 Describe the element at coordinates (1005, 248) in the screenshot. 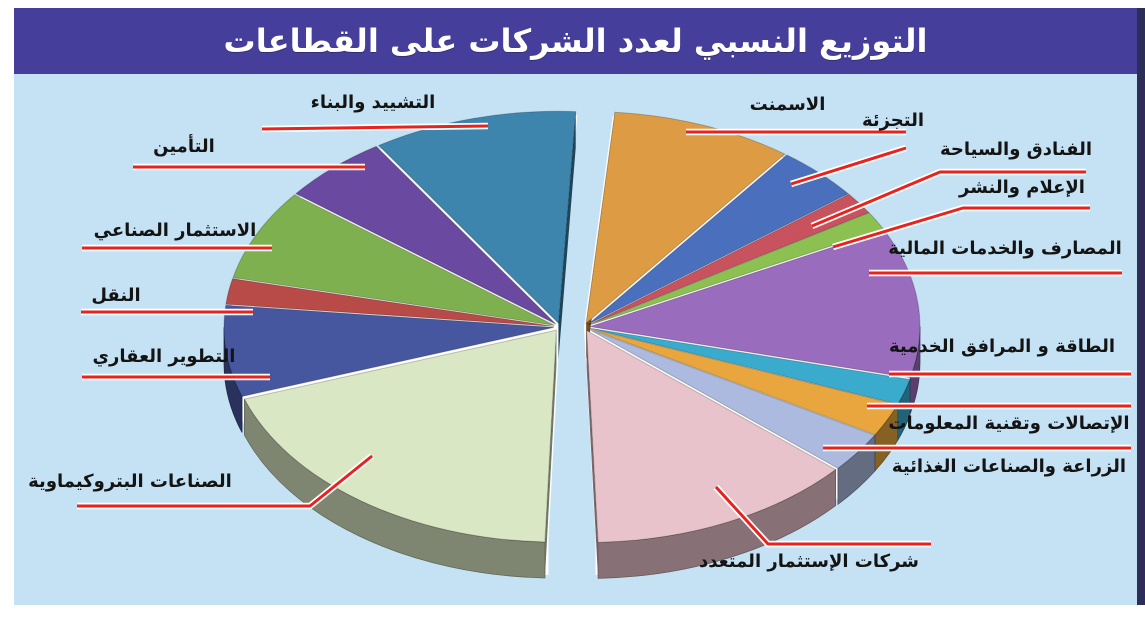

I see `sector-label-banks-financial: المصارف والخدمات المالية` at that location.